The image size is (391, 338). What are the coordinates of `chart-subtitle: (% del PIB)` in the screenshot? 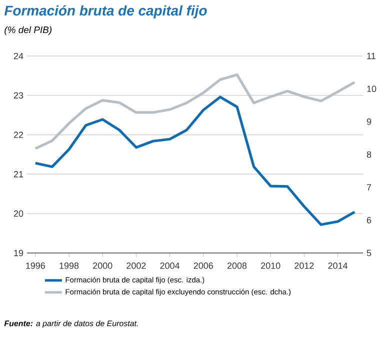 It's located at (28, 31).